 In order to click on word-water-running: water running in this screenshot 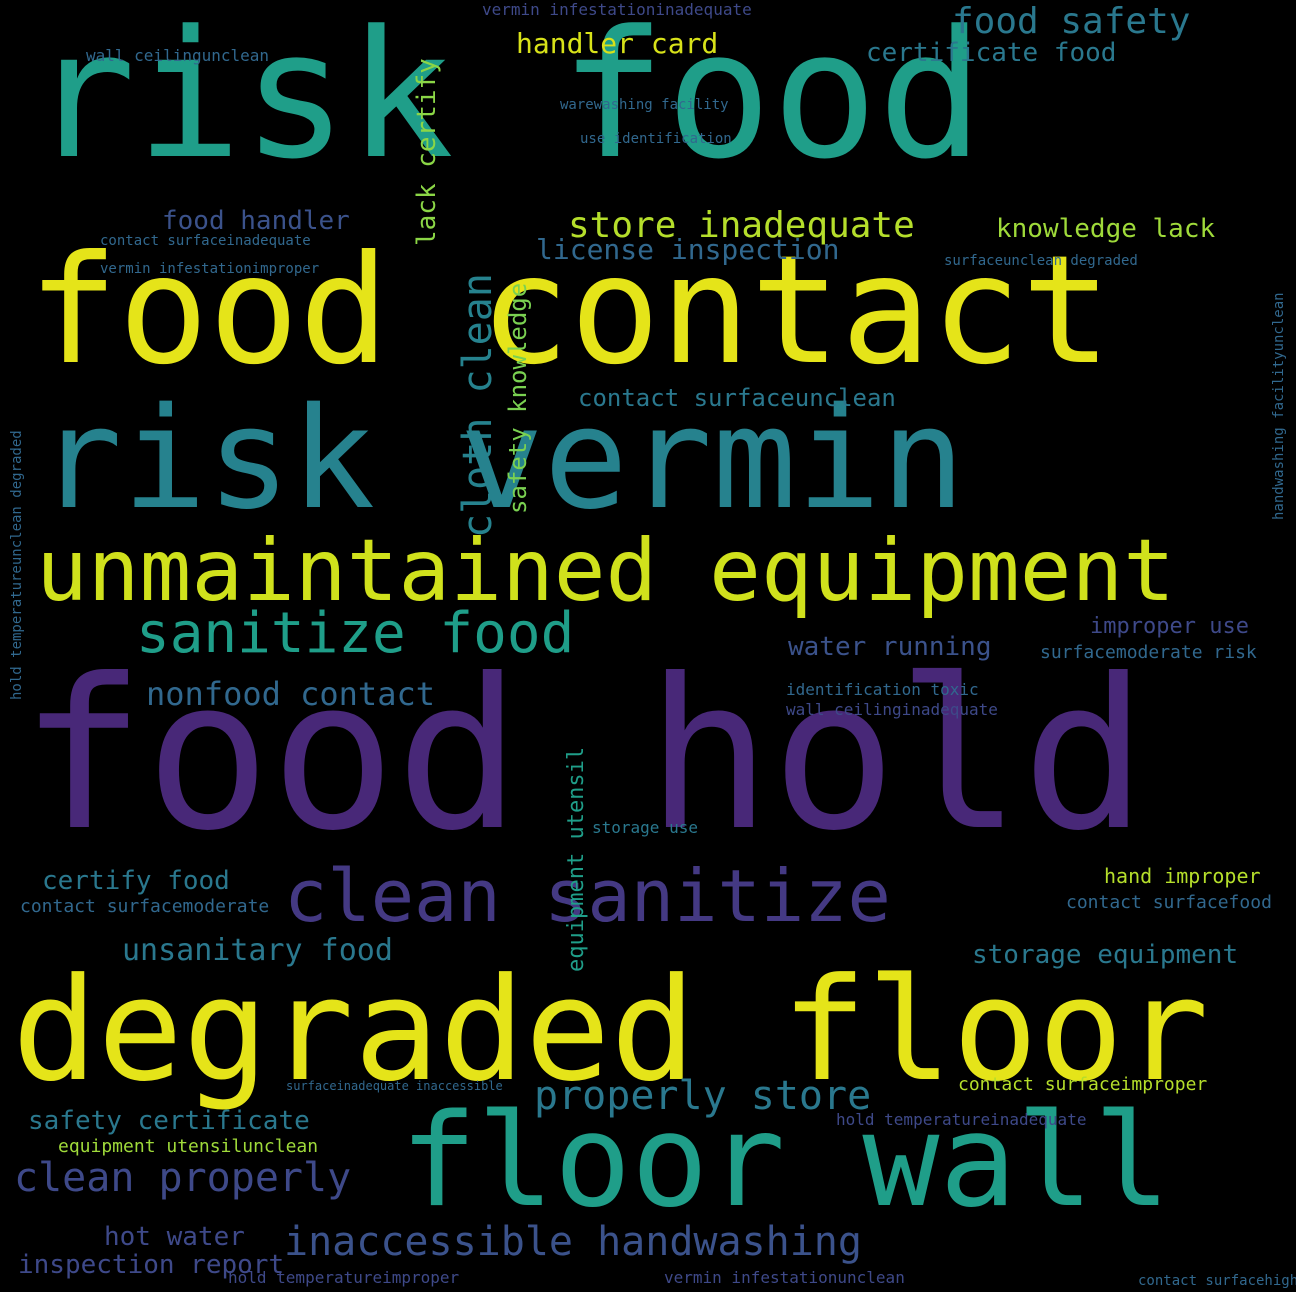, I will do `click(890, 647)`.